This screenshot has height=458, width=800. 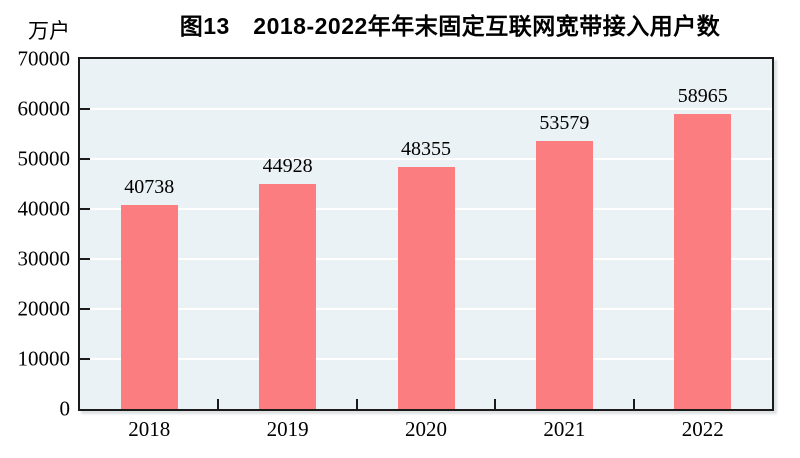 I want to click on chart-title: 图13 2018-2022年年末固定互联网宽带接入用户数, so click(x=450, y=26).